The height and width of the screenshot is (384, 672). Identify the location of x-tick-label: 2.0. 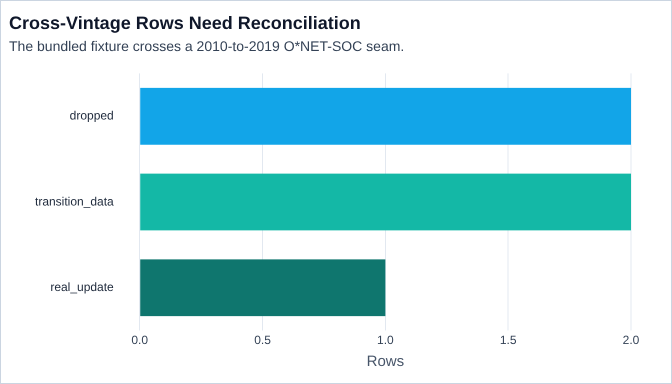
(631, 340).